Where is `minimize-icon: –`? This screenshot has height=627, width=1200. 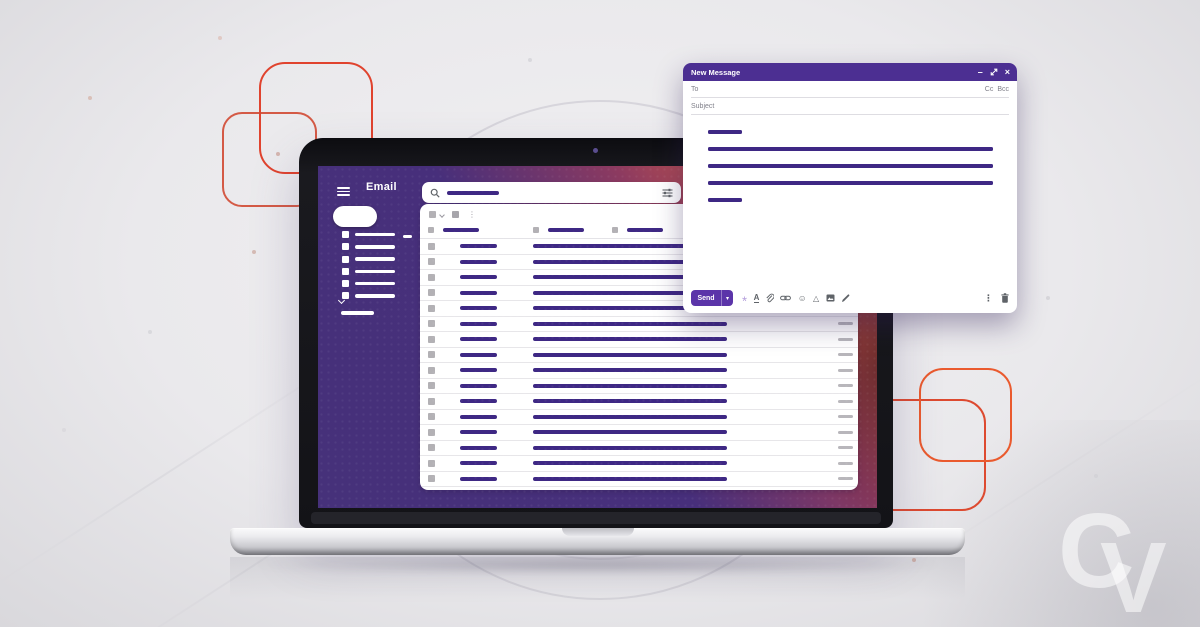
minimize-icon: – is located at coordinates (980, 71).